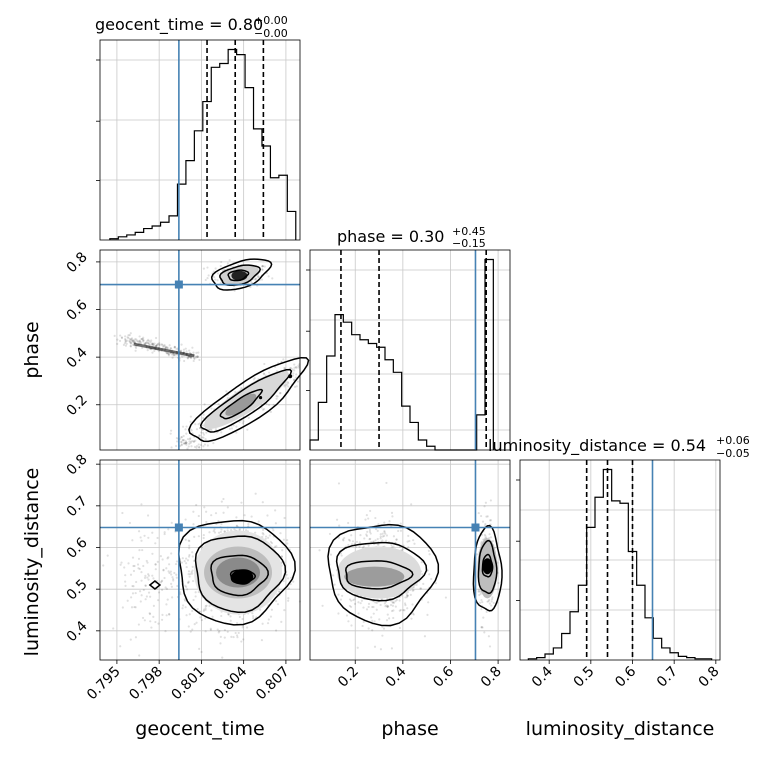 Image resolution: width=760 pixels, height=764 pixels. What do you see at coordinates (614, 560) in the screenshot?
I see `histogram-luminosity-distance` at bounding box center [614, 560].